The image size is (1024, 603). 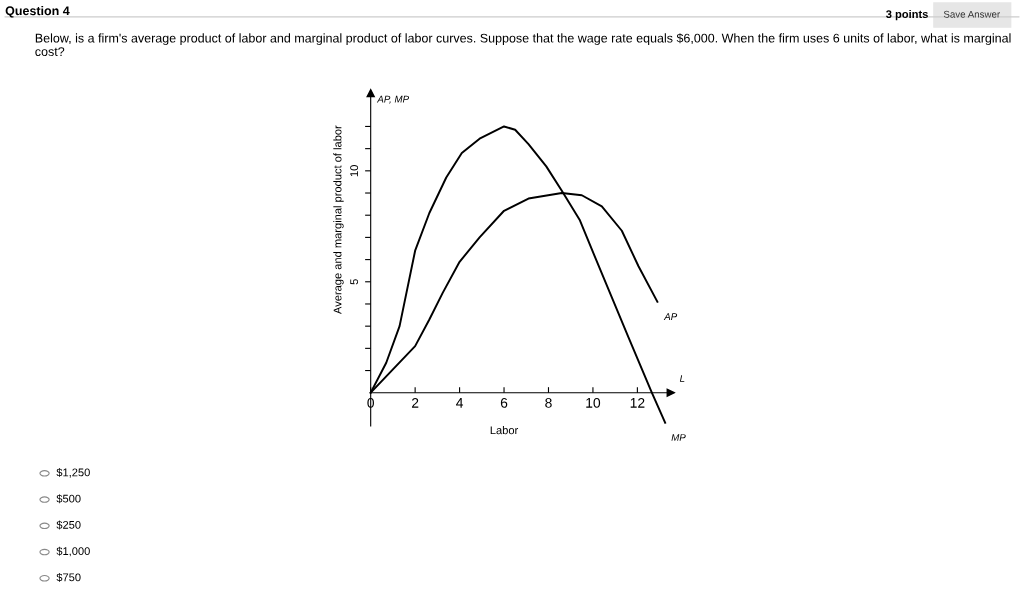 What do you see at coordinates (460, 403) in the screenshot?
I see `x-tick-label: 4` at bounding box center [460, 403].